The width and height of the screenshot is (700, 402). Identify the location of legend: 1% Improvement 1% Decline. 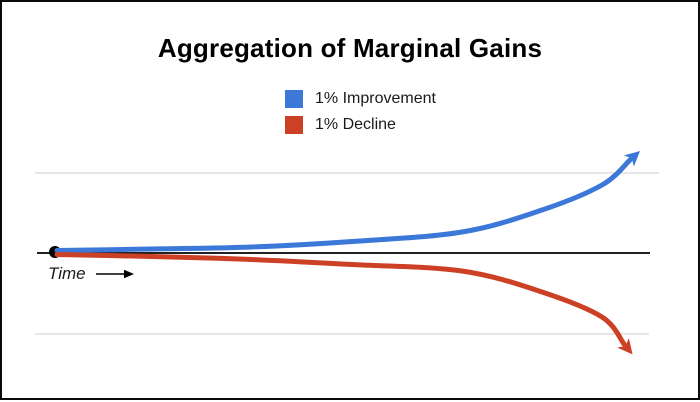
(360, 116).